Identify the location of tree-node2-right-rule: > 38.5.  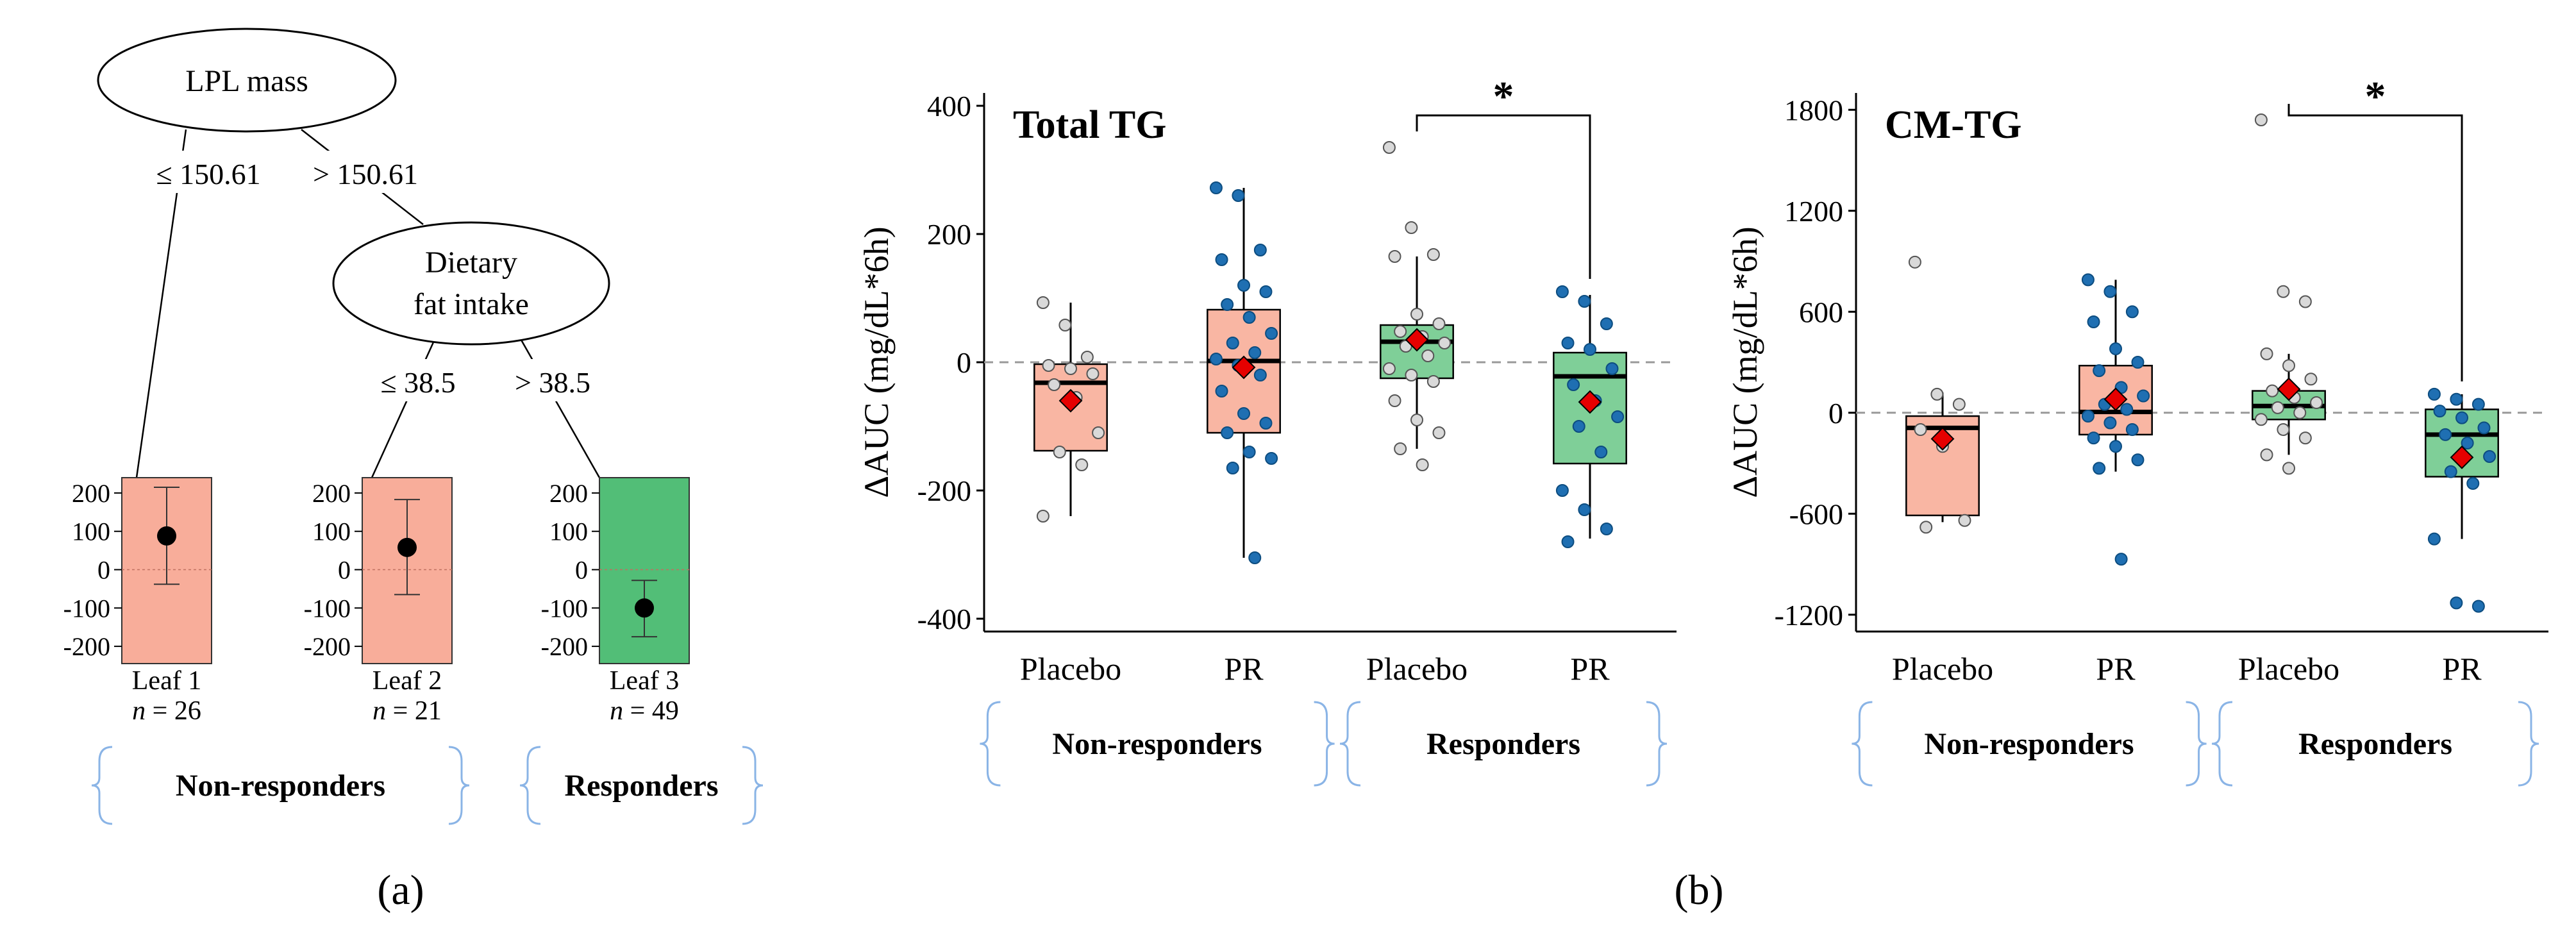
(552, 382).